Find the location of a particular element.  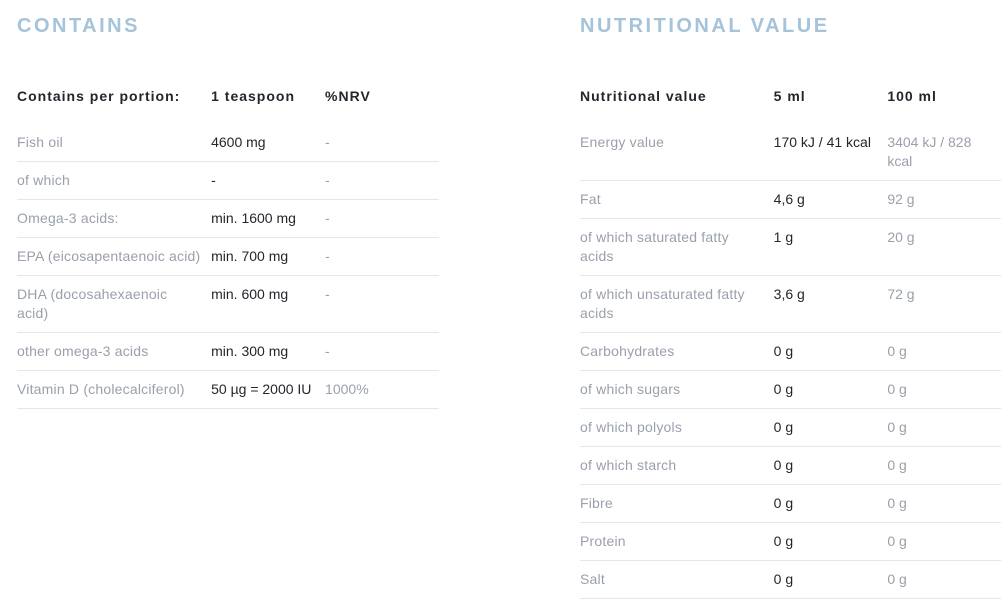

row-label: Carbohydrates is located at coordinates (627, 351).